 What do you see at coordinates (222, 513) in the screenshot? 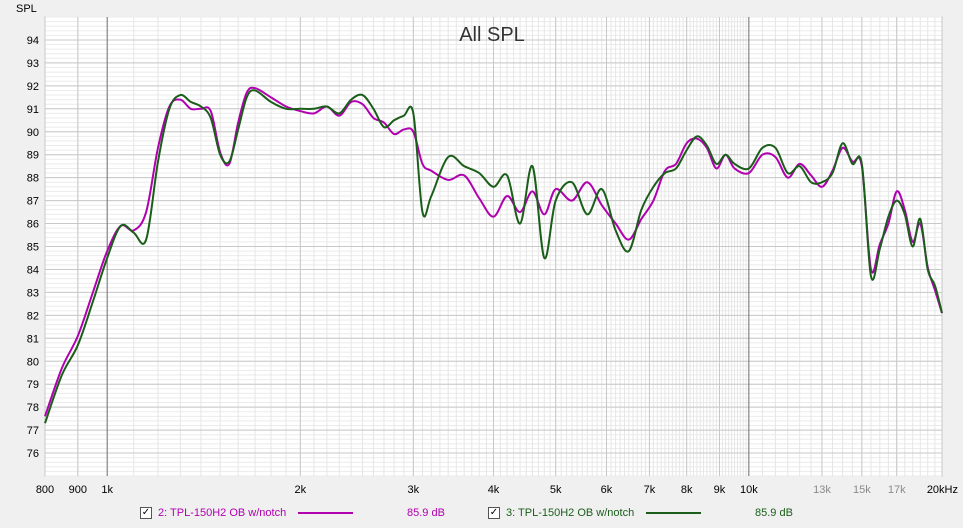
I see `legend-label-series-2: 2: TPL-150H2 OB w/notch` at bounding box center [222, 513].